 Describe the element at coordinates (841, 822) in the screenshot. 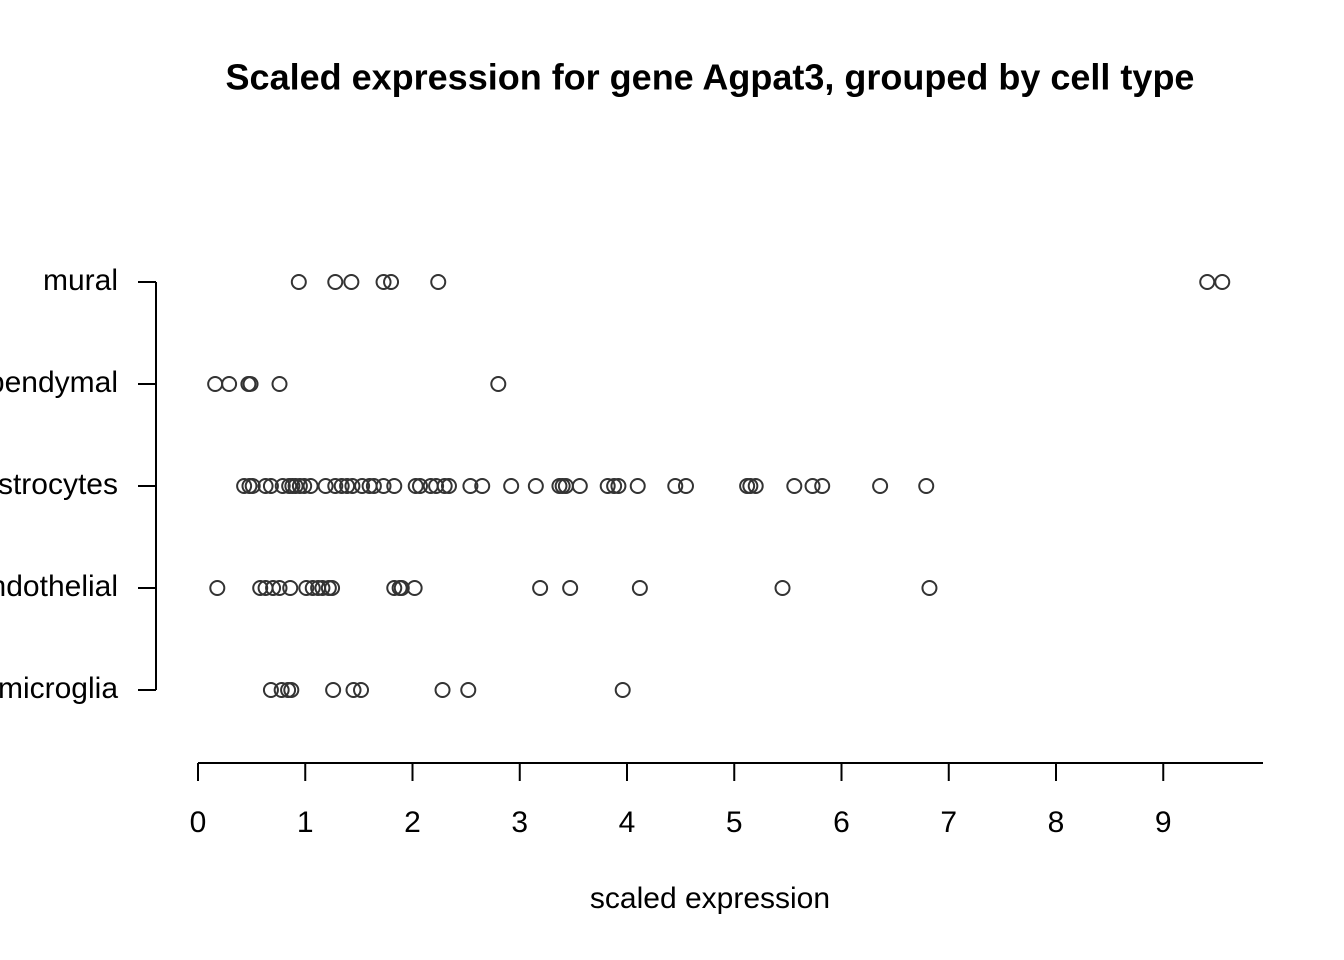

I see `x-tick-label: 6` at that location.